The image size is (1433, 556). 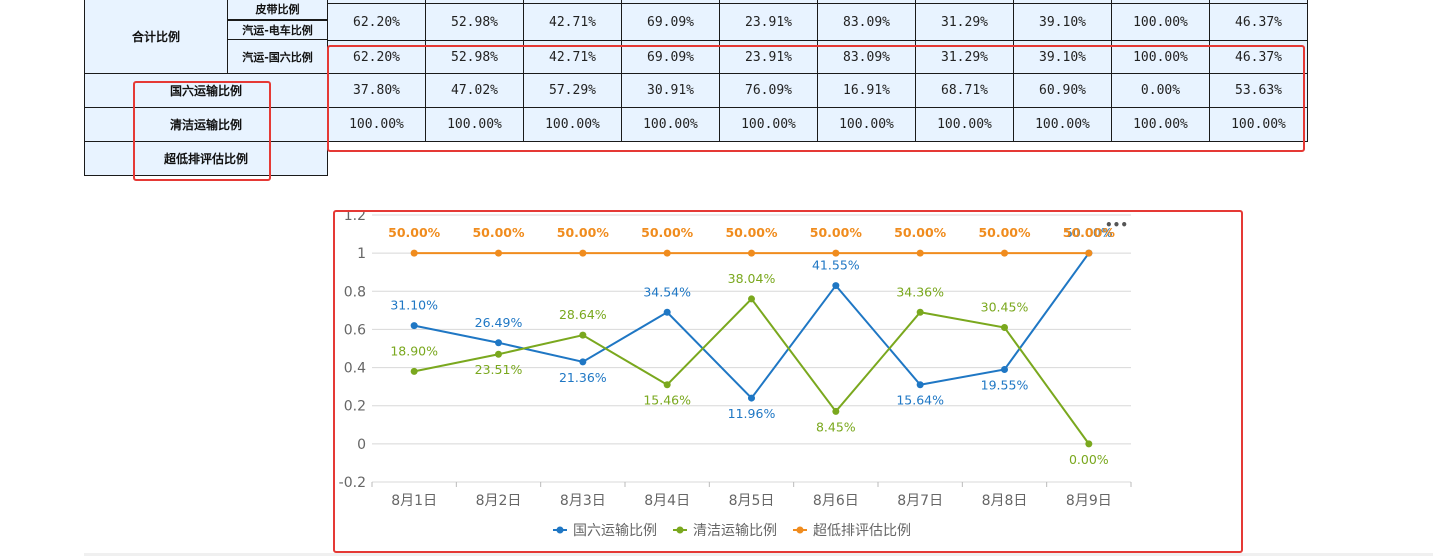 What do you see at coordinates (667, 291) in the screenshot?
I see `data-label: 34.54%` at bounding box center [667, 291].